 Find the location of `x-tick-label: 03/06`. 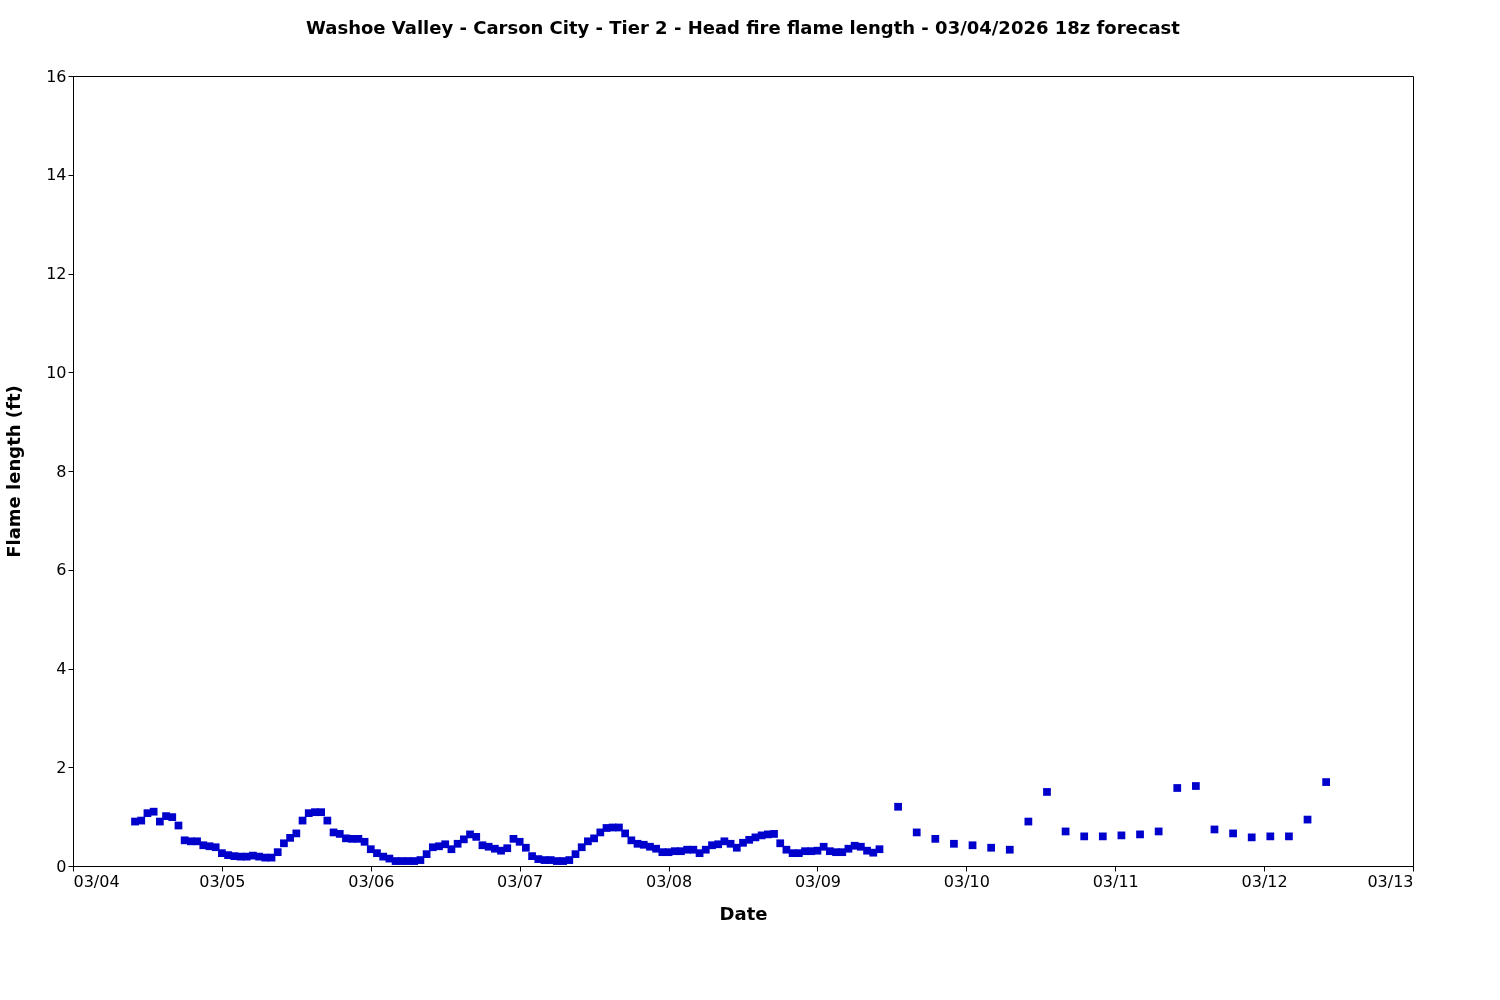

x-tick-label: 03/06 is located at coordinates (371, 881).